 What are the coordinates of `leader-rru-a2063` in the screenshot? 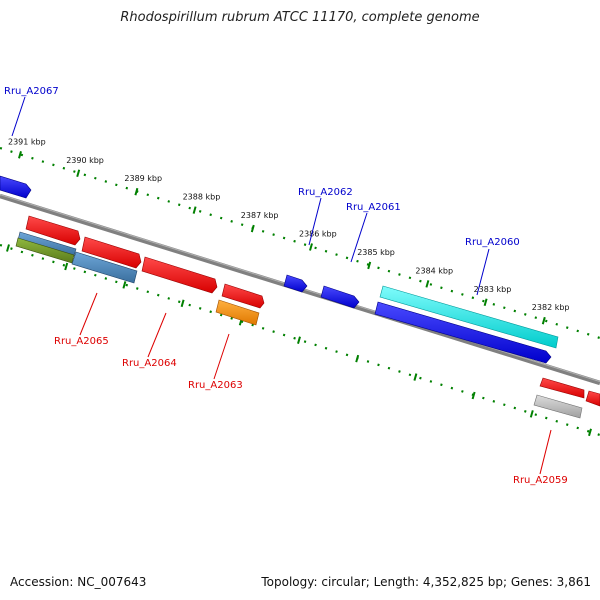 It's located at (221, 356).